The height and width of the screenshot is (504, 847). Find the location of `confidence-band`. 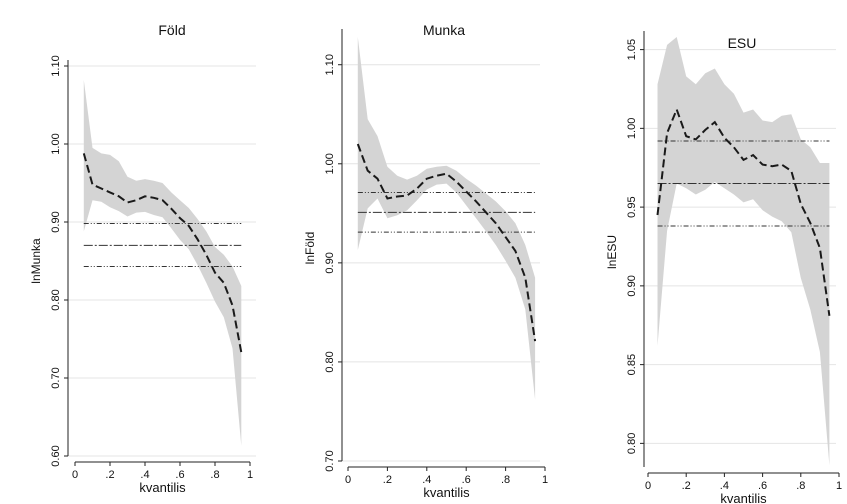

confidence-band is located at coordinates (162, 263).